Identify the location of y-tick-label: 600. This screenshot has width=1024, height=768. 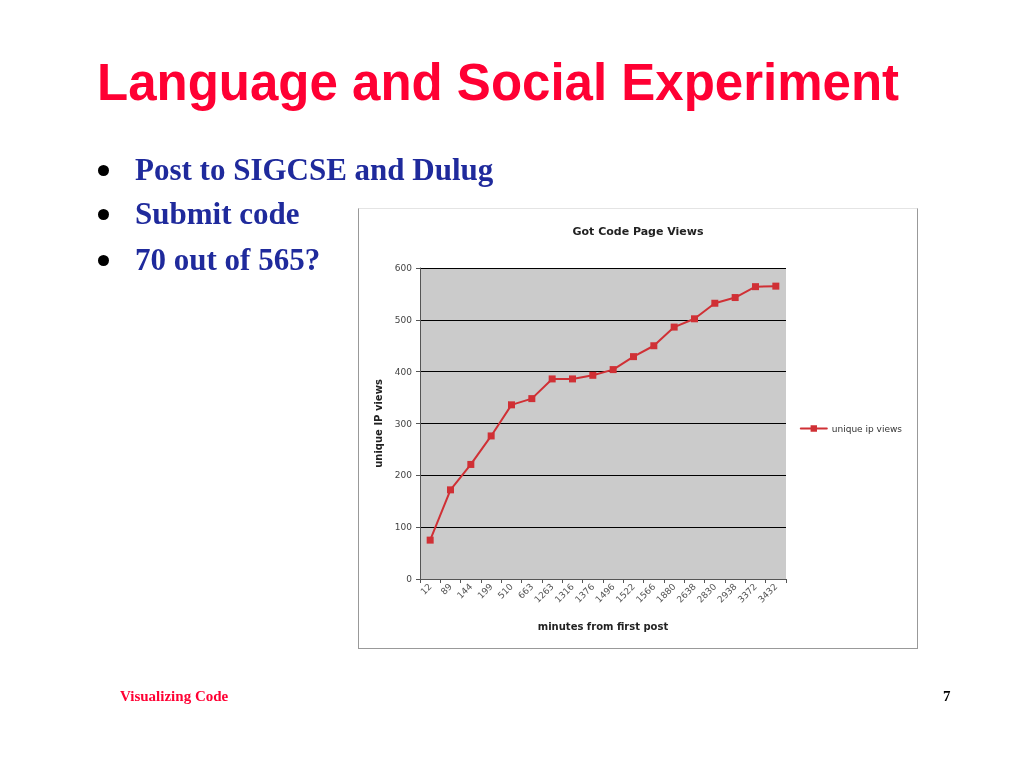
(403, 268).